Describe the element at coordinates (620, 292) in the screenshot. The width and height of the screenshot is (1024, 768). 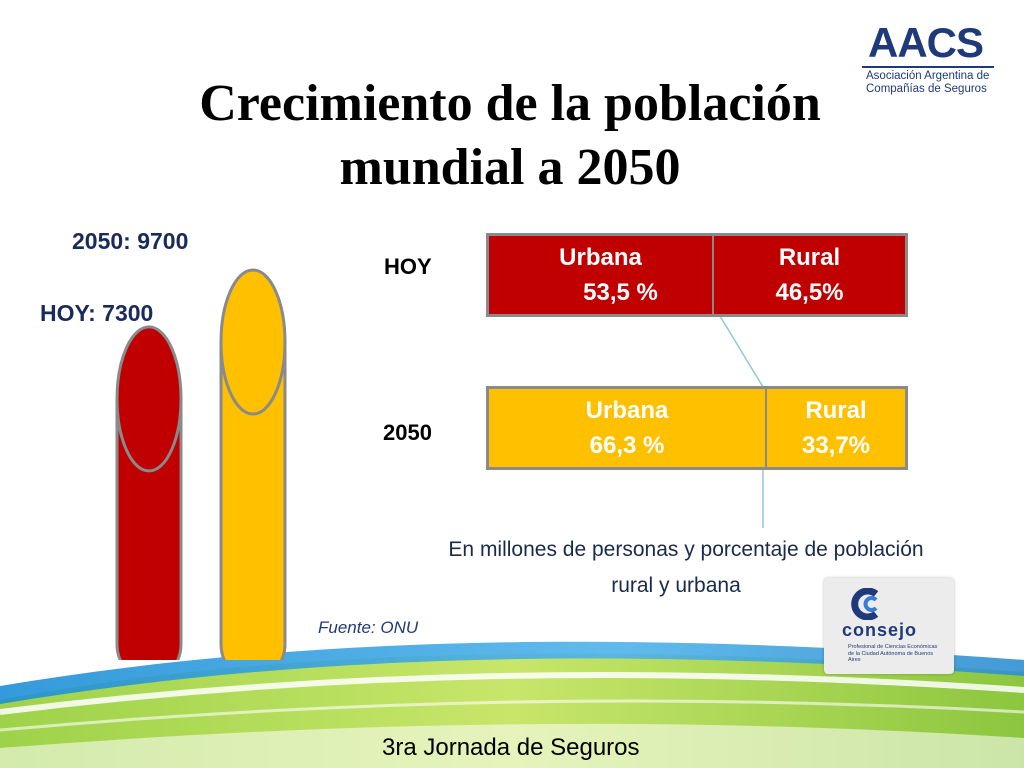
I see `cell-hoy-urban-value: 53,5 %` at that location.